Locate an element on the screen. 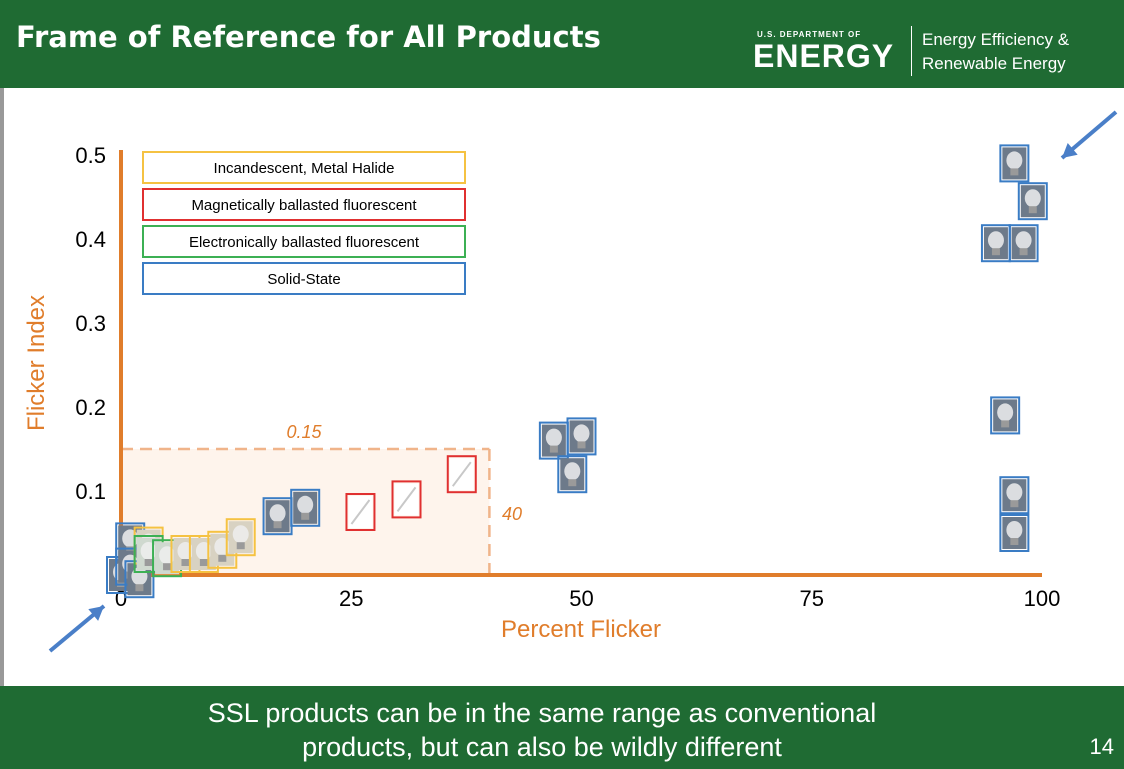  y-tick-label: 0.5 is located at coordinates (90, 155).